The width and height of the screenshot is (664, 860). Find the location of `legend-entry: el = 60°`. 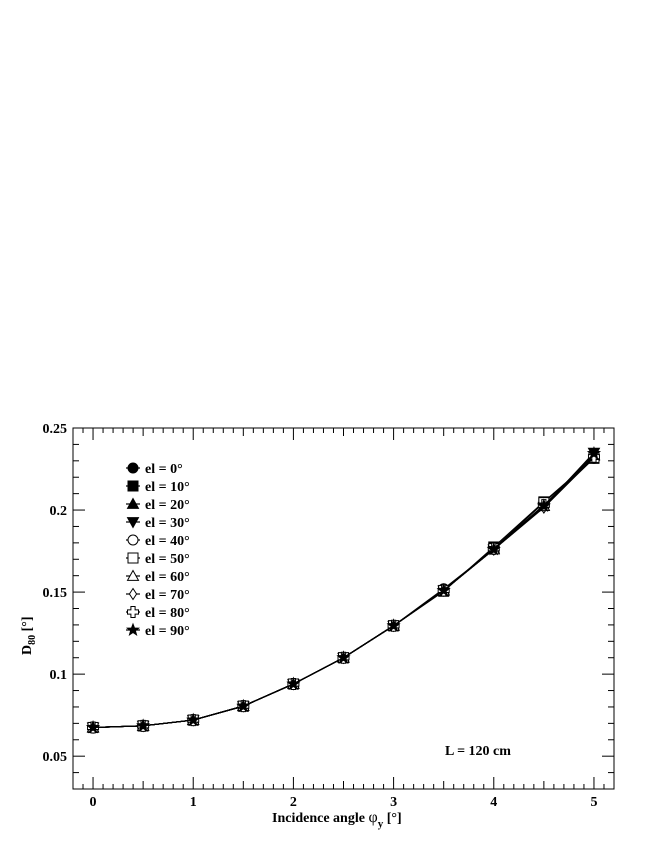

legend-entry: el = 60° is located at coordinates (158, 577).